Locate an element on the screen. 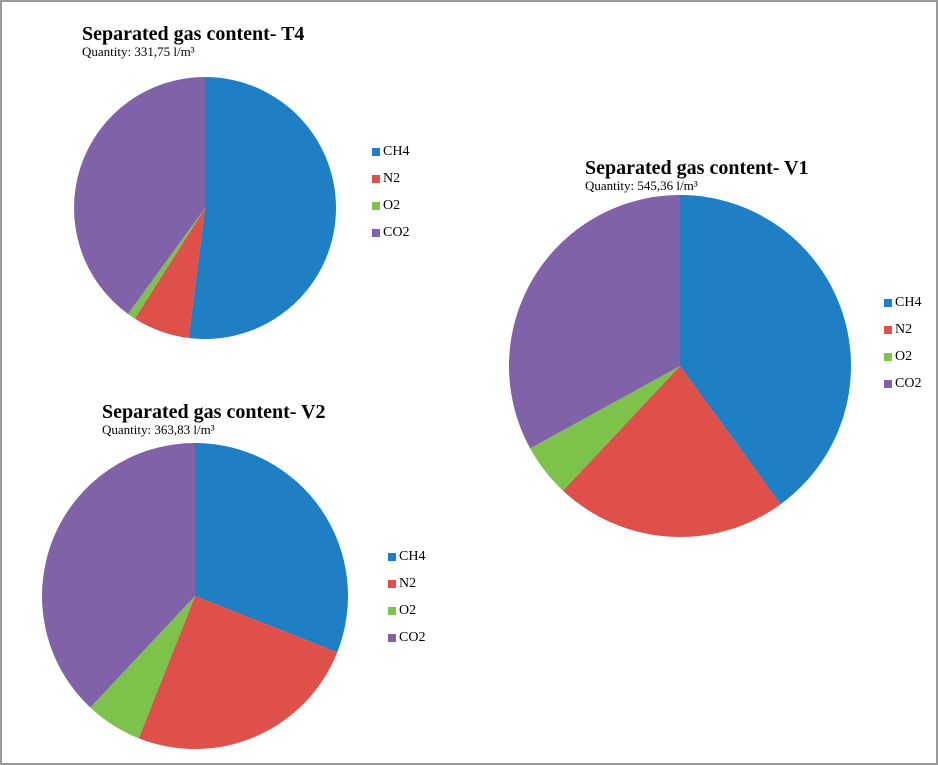  chart-title: Separated gas content- V1 is located at coordinates (697, 168).